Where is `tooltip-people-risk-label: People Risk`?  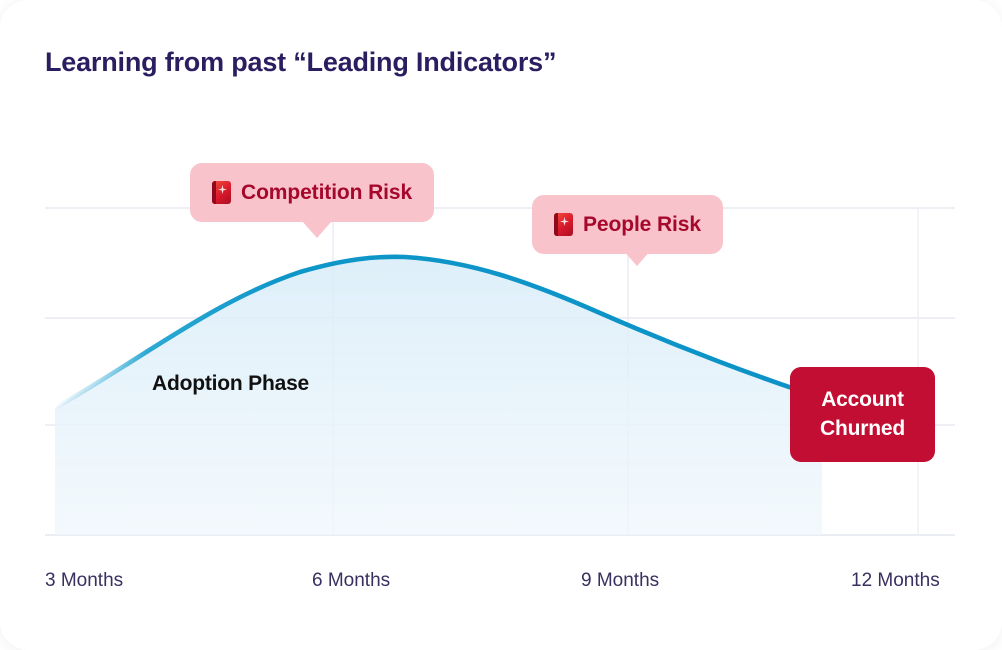 tooltip-people-risk-label: People Risk is located at coordinates (642, 224).